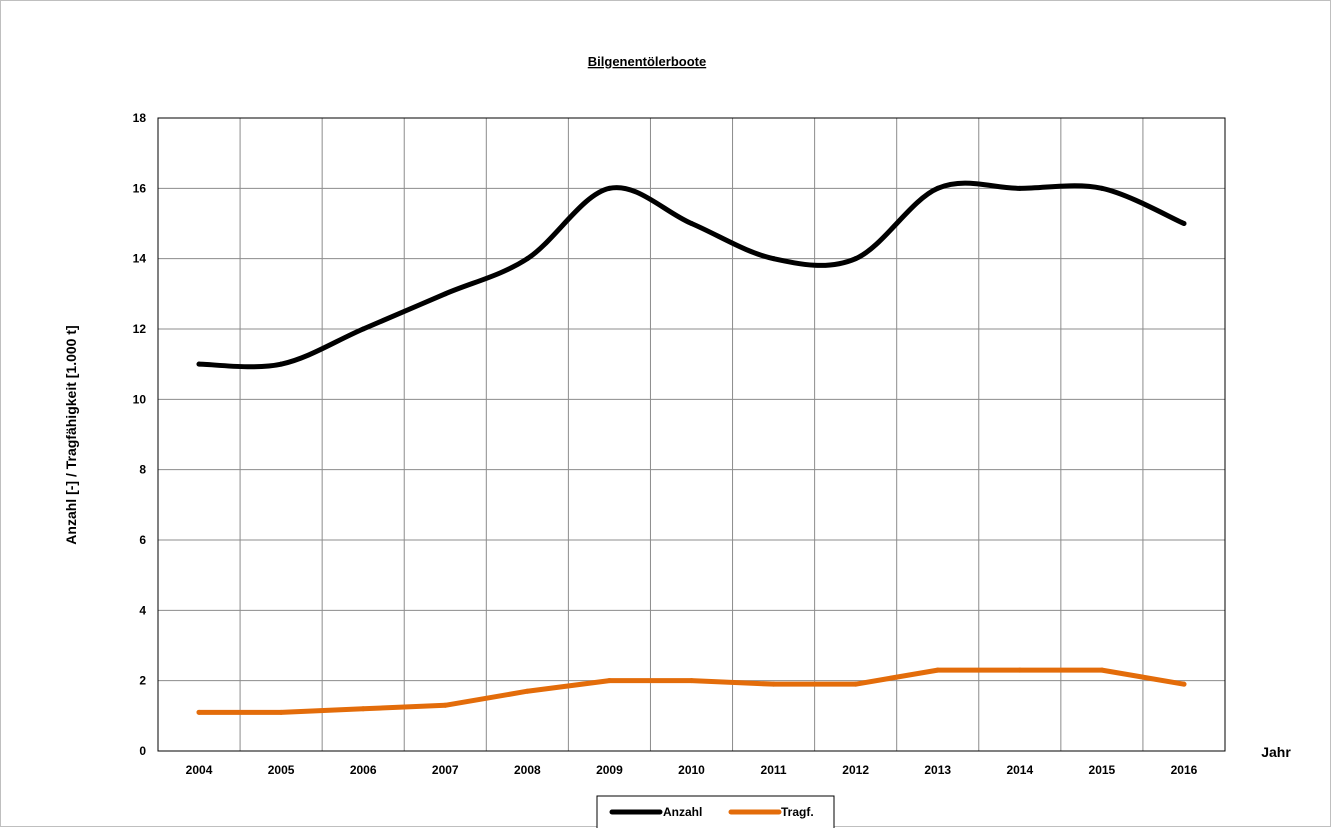 Image resolution: width=1332 pixels, height=828 pixels. I want to click on y-tick-label: 18, so click(140, 118).